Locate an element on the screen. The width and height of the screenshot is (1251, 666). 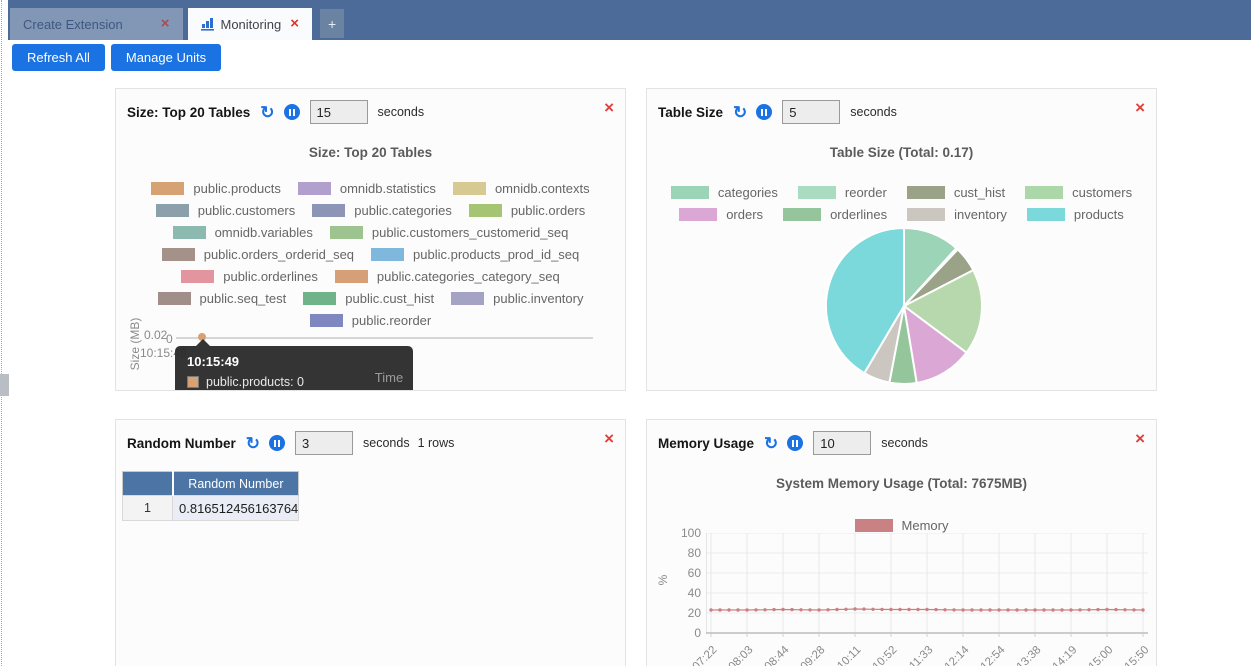
legend-item: public.customers is located at coordinates (225, 210).